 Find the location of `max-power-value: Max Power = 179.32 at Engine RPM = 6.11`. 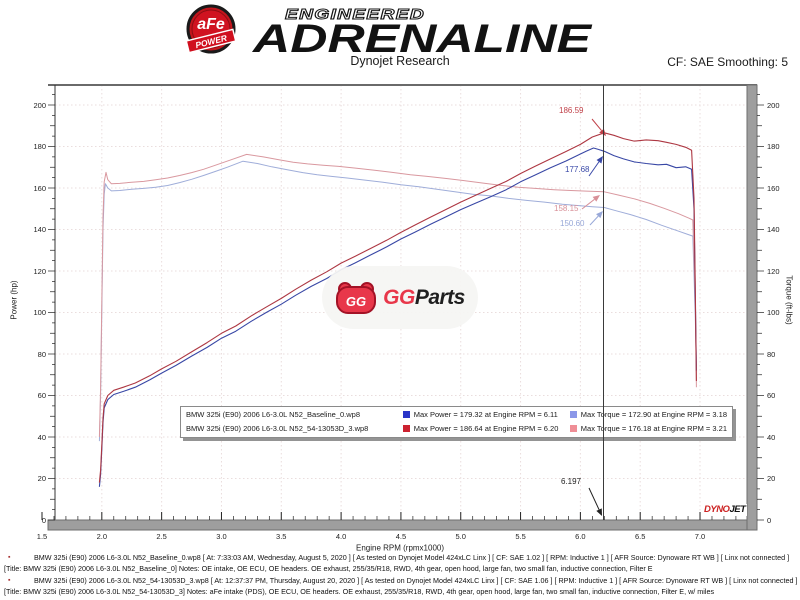

max-power-value: Max Power = 179.32 at Engine RPM = 6.11 is located at coordinates (485, 414).